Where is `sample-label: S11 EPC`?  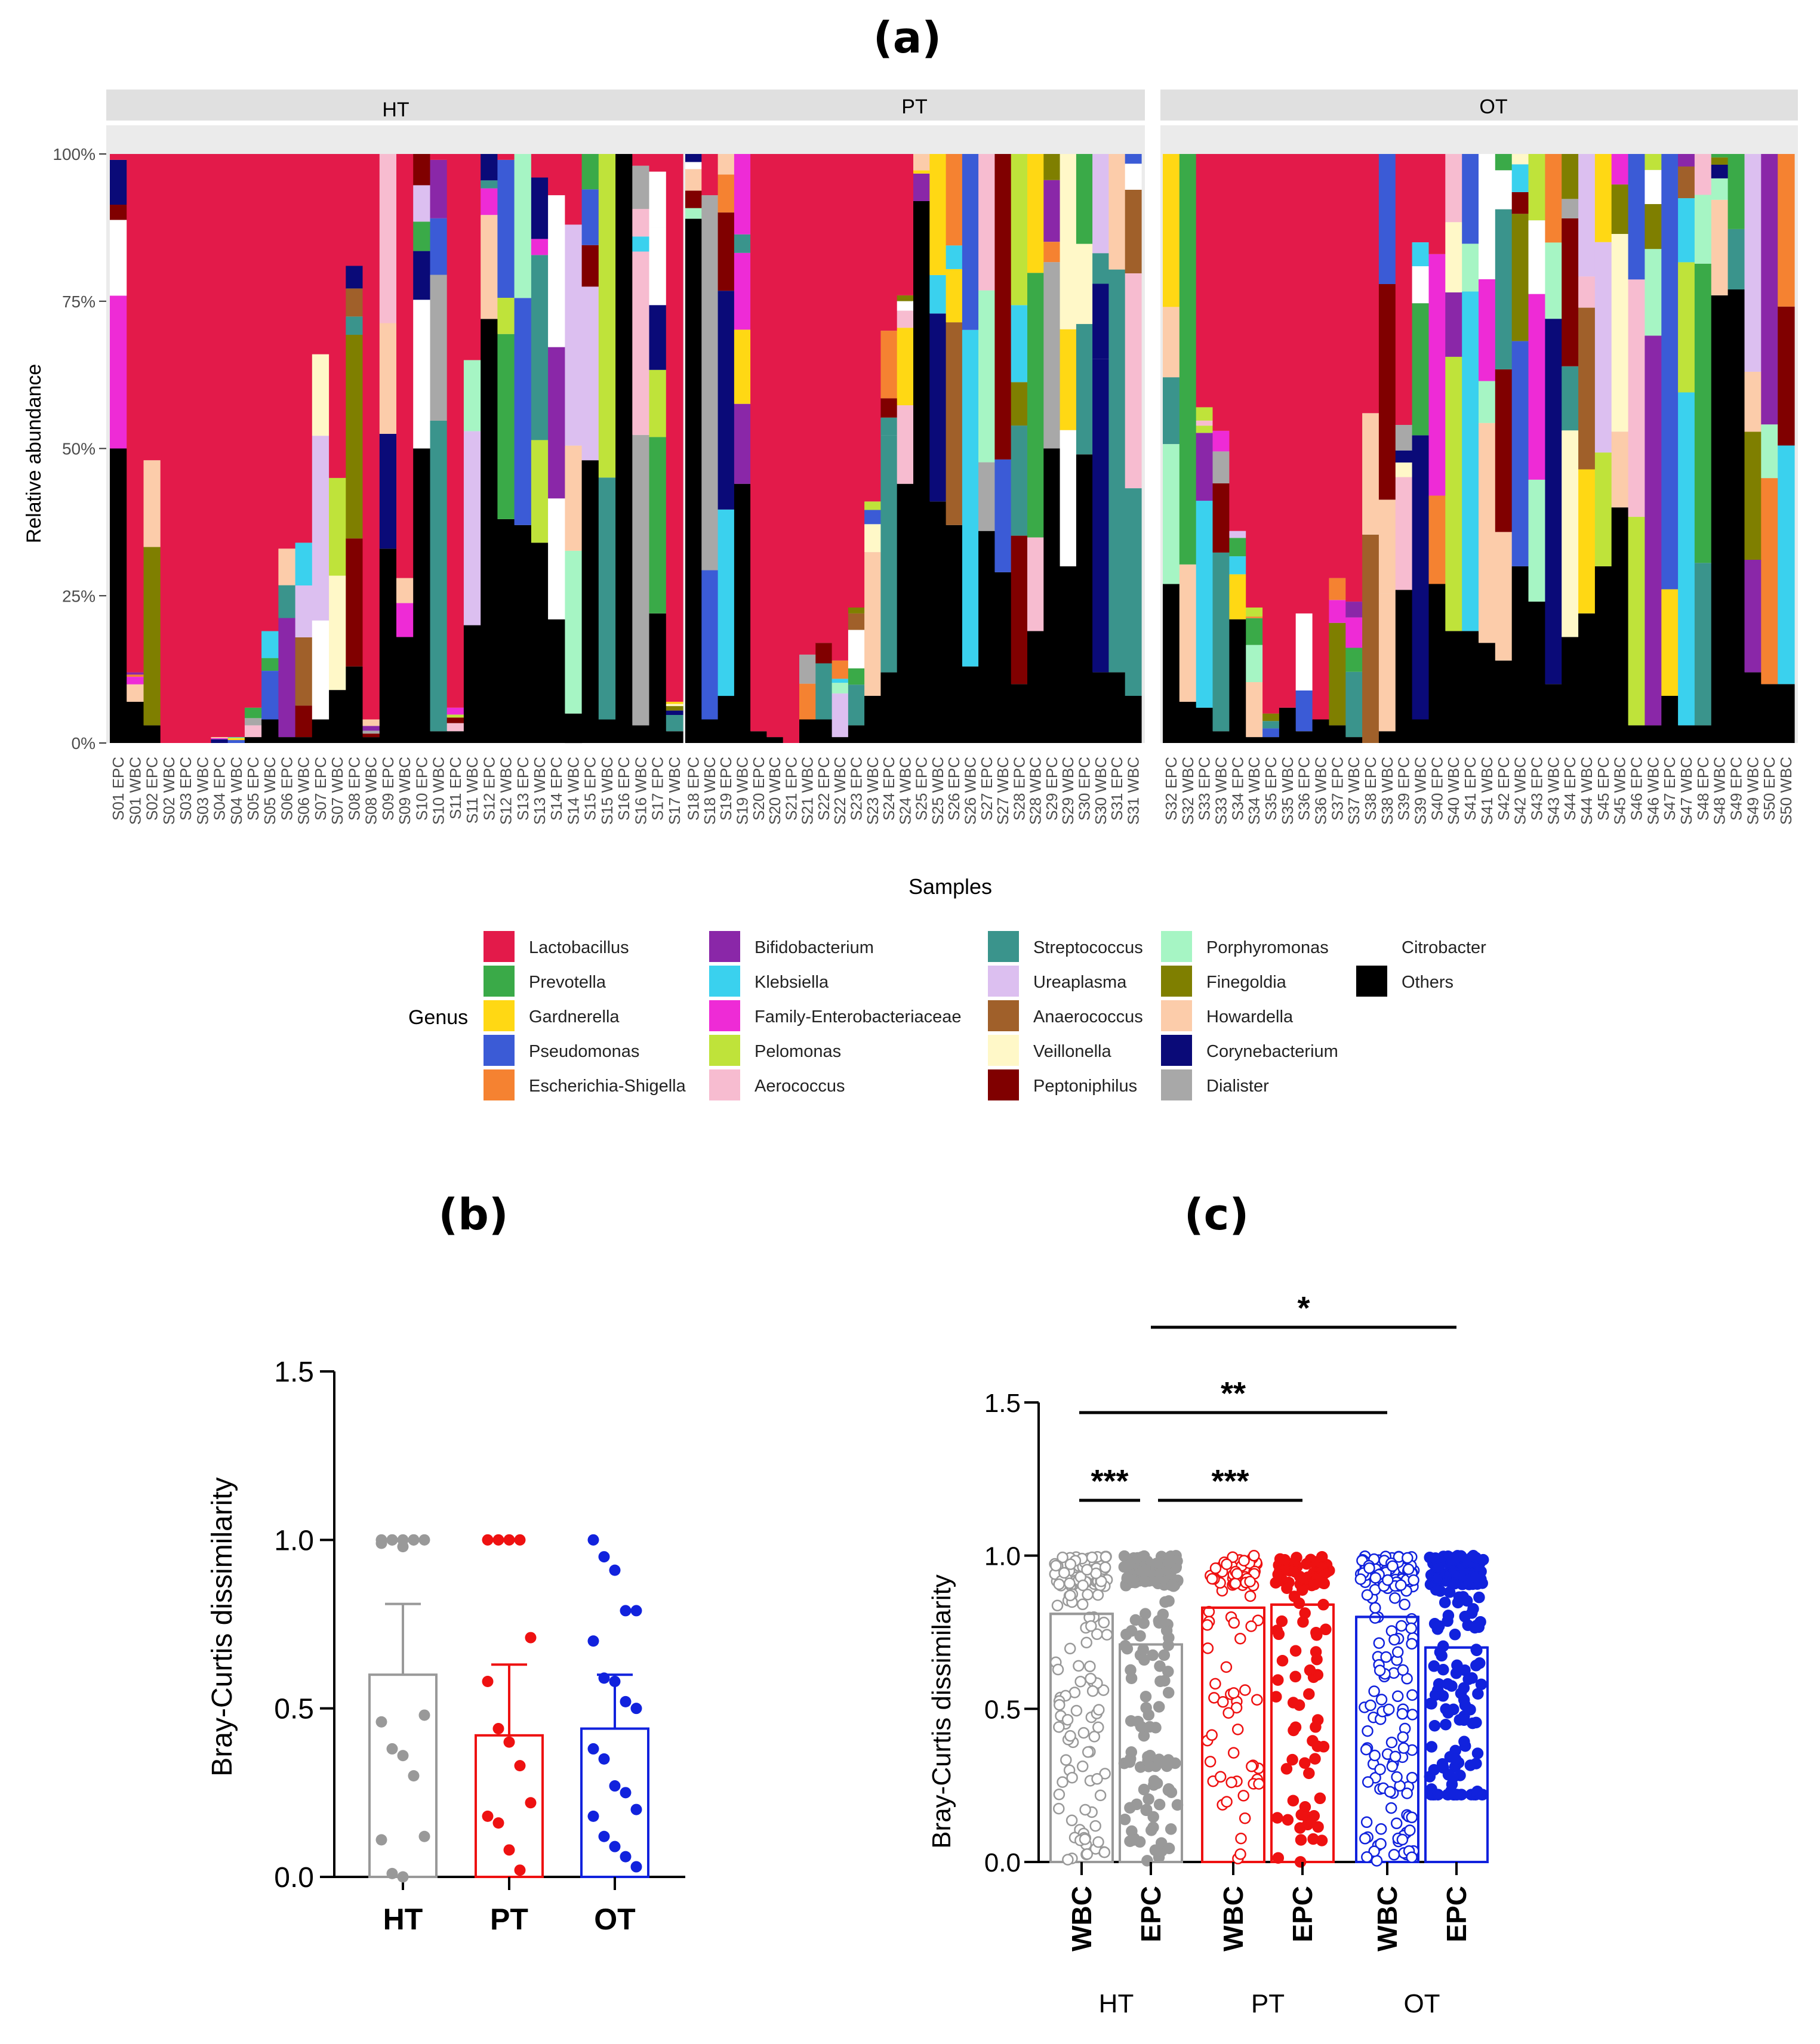
sample-label: S11 EPC is located at coordinates (455, 788).